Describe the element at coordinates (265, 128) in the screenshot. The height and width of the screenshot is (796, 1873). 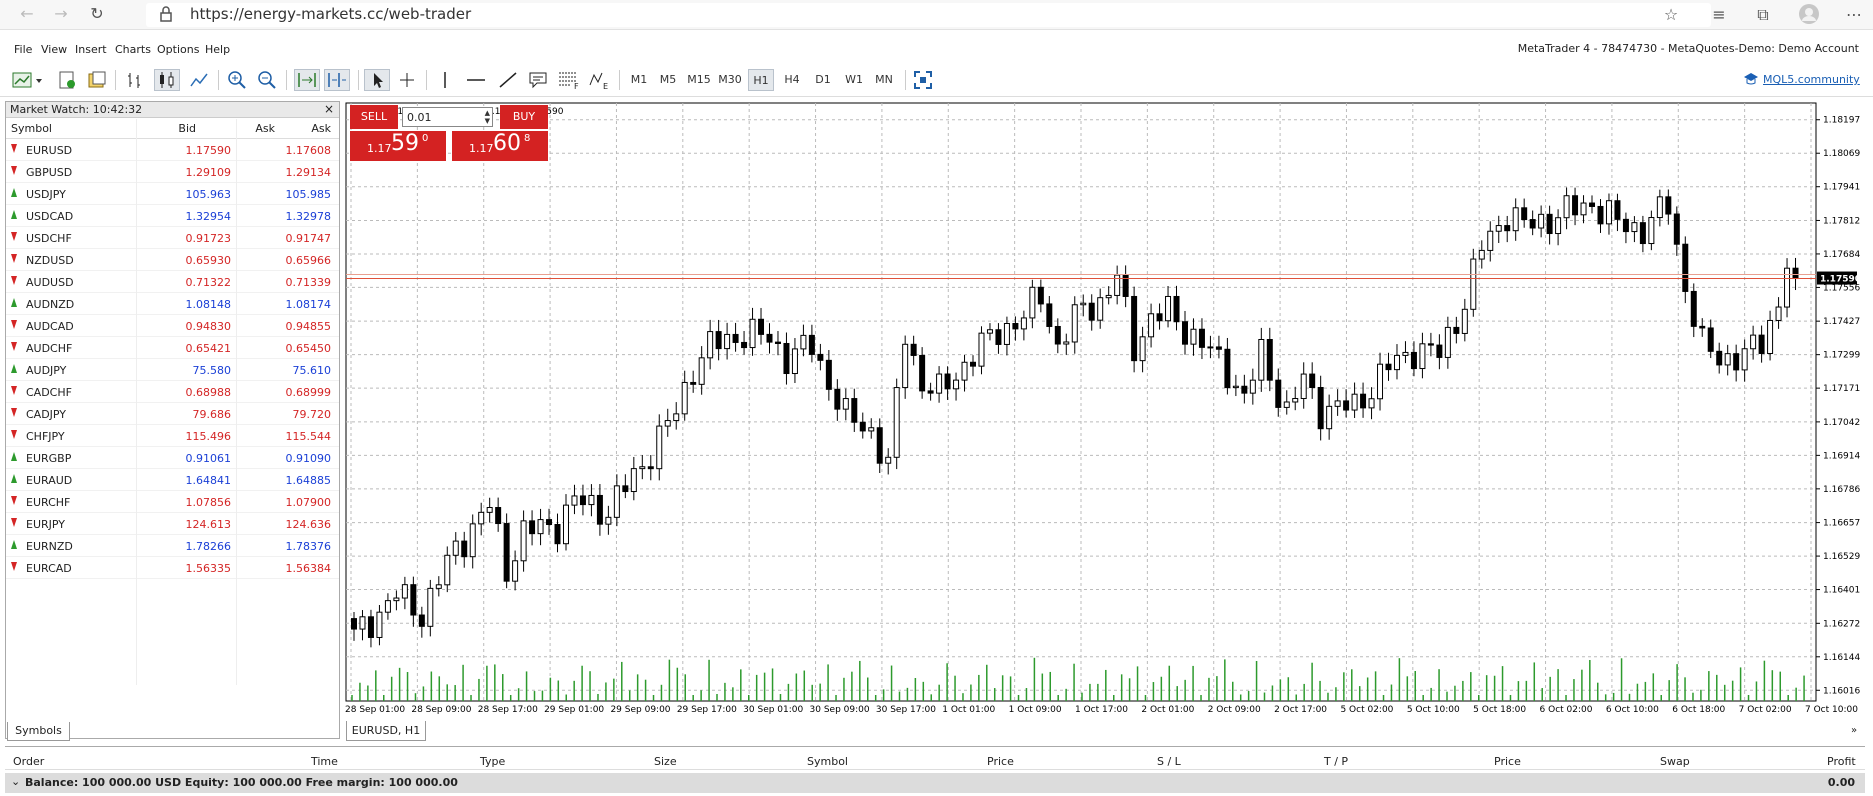
I see `column-ask: Ask` at that location.